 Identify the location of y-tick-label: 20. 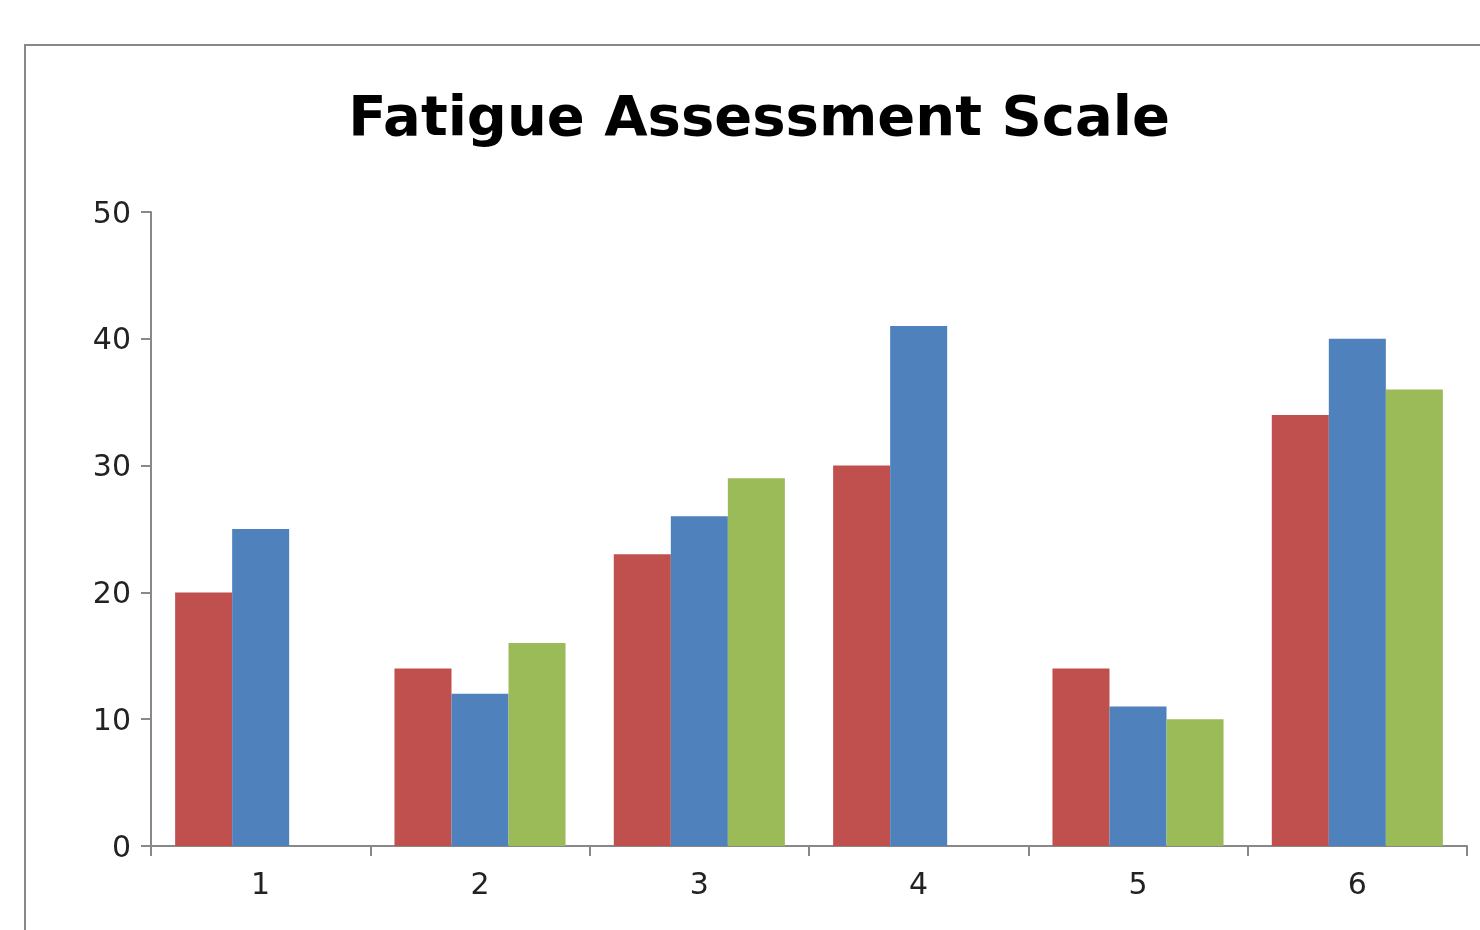
(111, 592).